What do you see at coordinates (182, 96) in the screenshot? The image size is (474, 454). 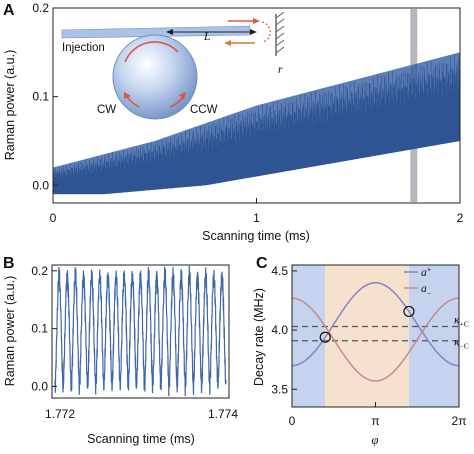 I see `ccw-arrowhead-icon` at bounding box center [182, 96].